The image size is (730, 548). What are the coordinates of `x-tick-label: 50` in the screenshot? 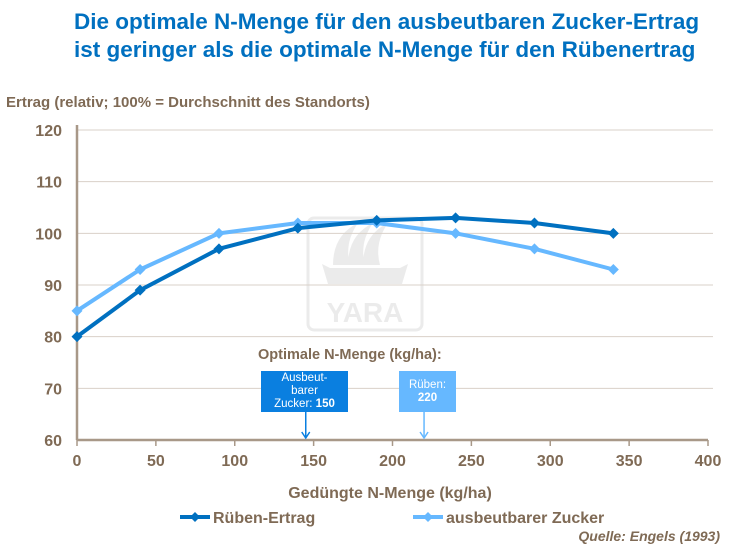 It's located at (156, 461).